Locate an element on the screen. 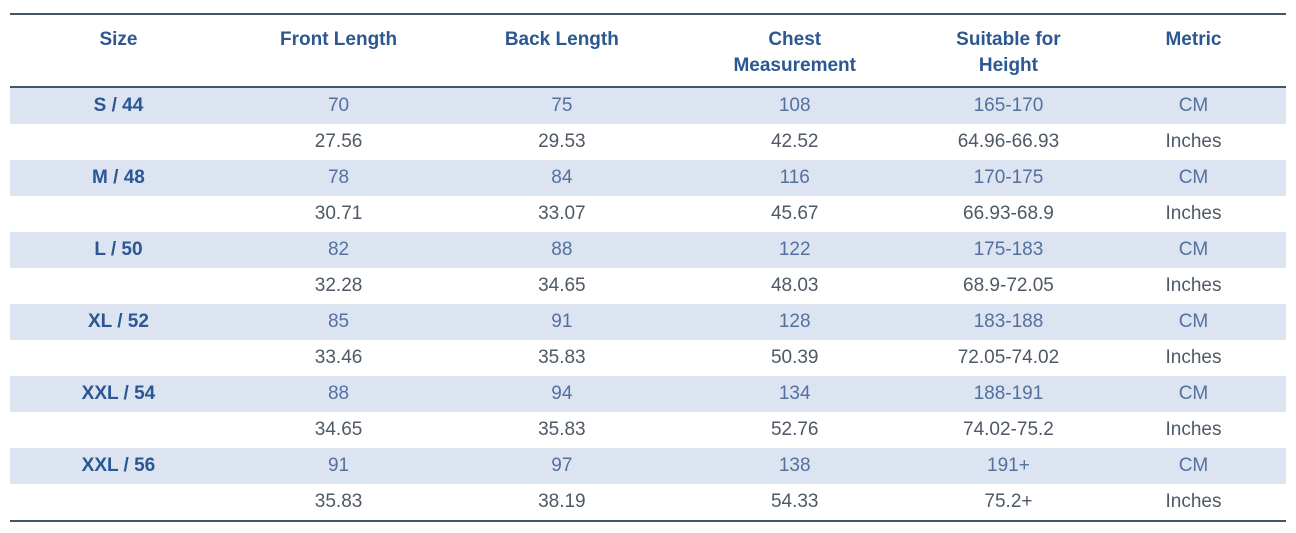  size-cell: XXL / 56 is located at coordinates (118, 466).